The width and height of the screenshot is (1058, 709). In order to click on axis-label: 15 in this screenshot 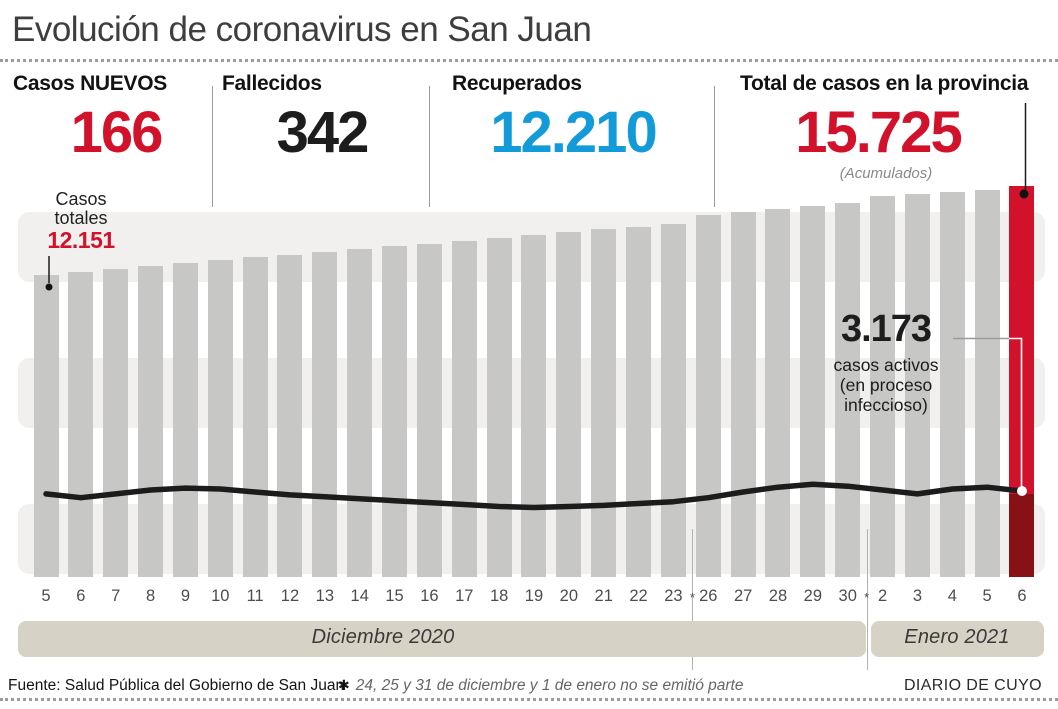, I will do `click(394, 596)`.